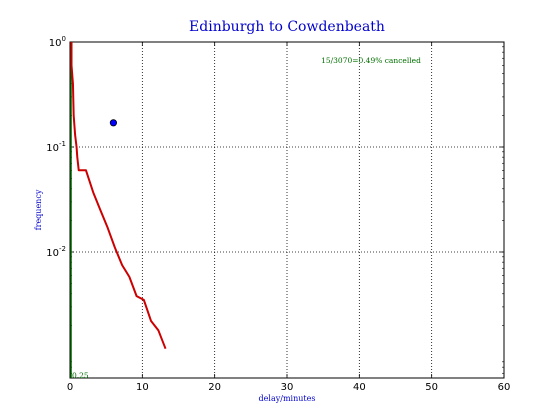 Image resolution: width=560 pixels, height=420 pixels. What do you see at coordinates (70, 387) in the screenshot?
I see `x-tick-label: 0` at bounding box center [70, 387].